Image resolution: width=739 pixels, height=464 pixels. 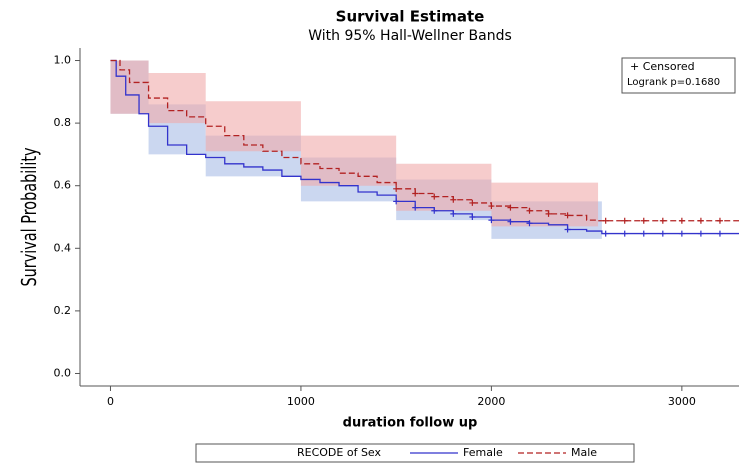 I want to click on inset-text: Logrank p=0.1680, so click(x=673, y=82).